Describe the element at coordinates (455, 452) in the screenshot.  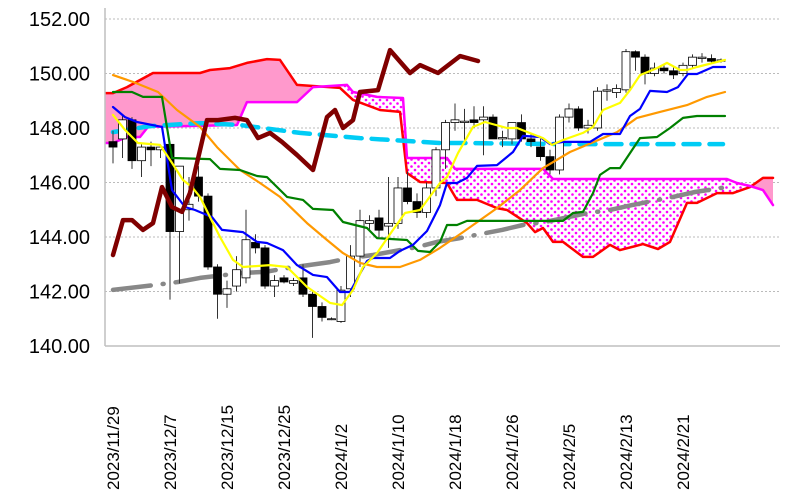
I see `x-tick-label: 2024/1/18` at that location.